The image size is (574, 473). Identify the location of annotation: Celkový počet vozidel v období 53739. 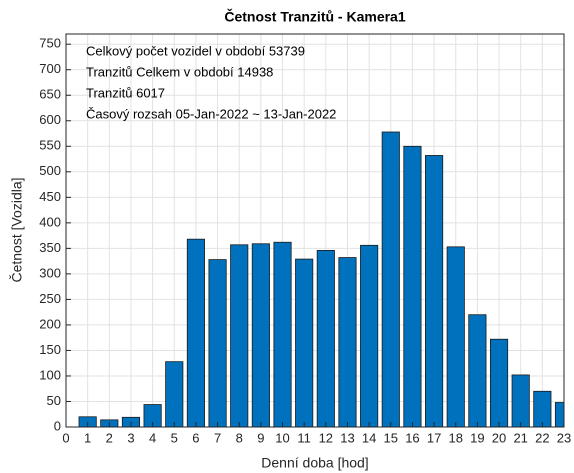
(195, 50).